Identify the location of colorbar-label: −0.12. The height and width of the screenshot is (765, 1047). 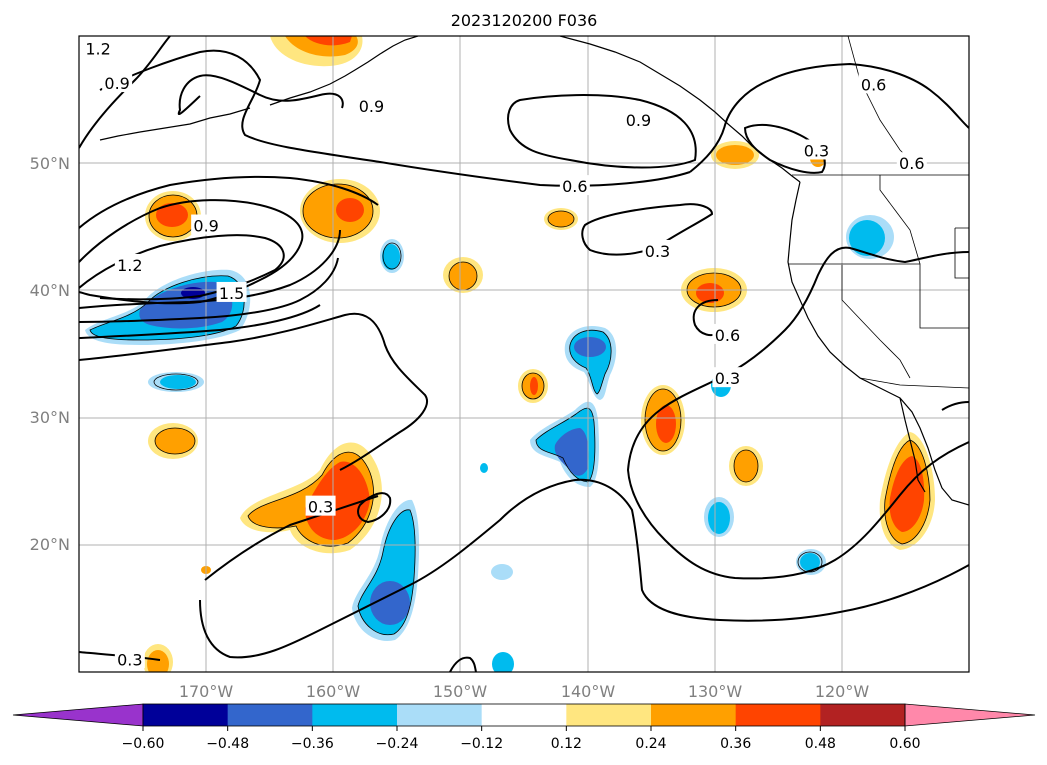
(481, 744).